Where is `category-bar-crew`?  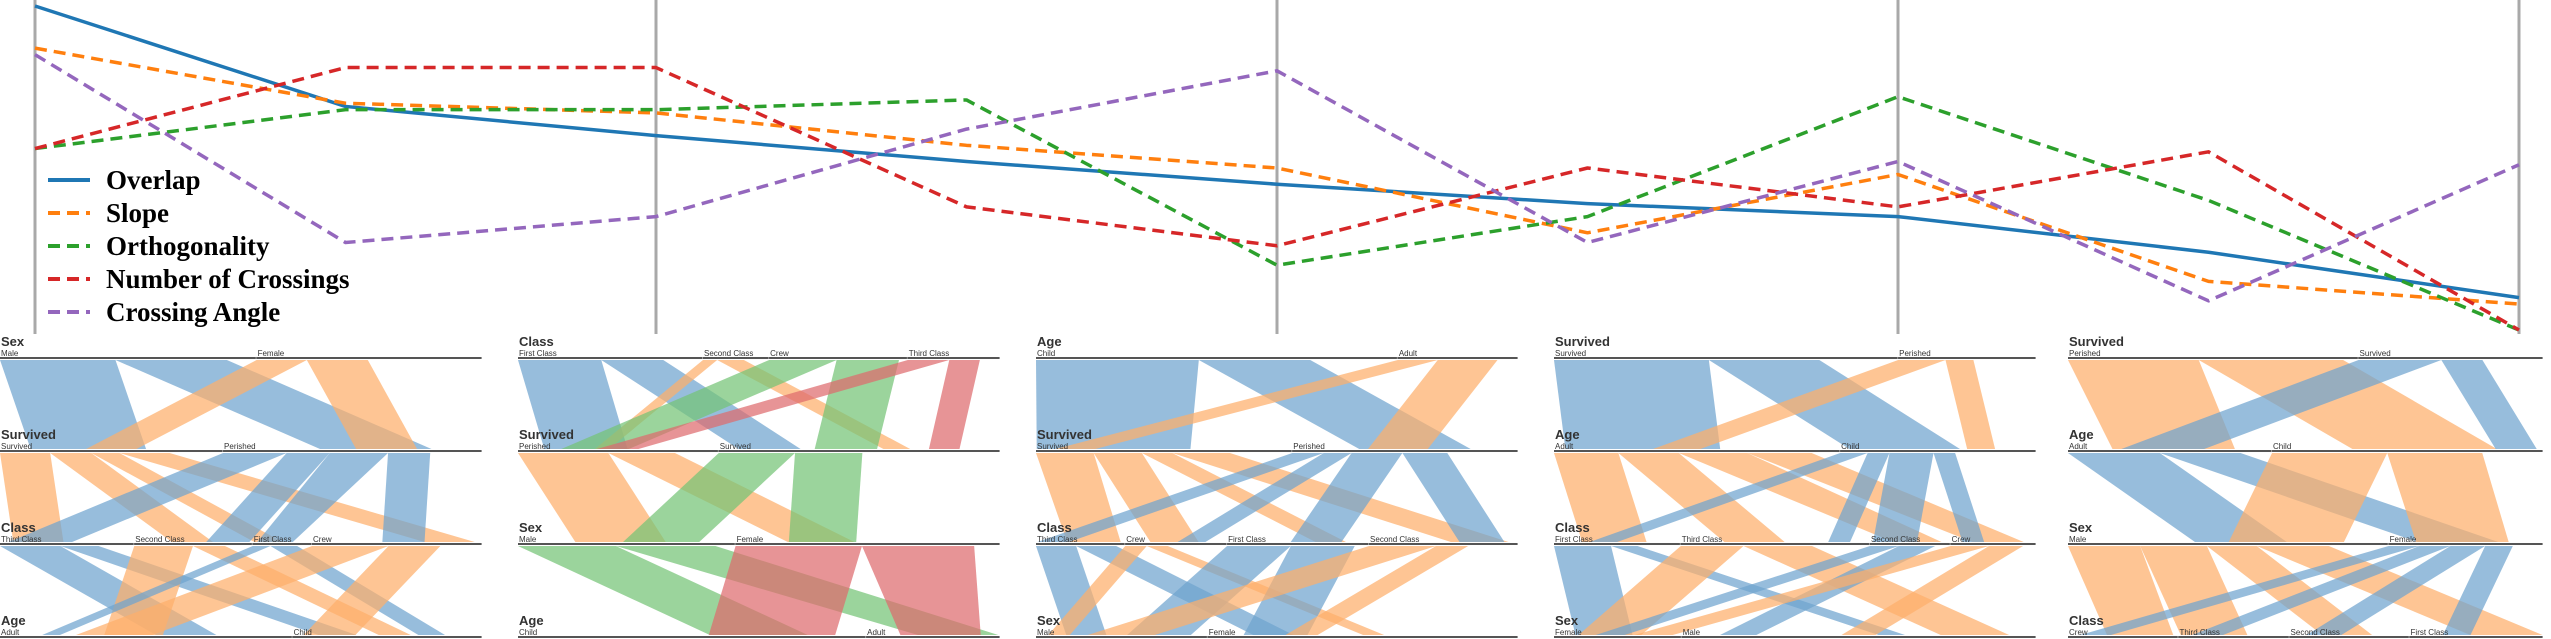
category-bar-crew is located at coordinates (1992, 544).